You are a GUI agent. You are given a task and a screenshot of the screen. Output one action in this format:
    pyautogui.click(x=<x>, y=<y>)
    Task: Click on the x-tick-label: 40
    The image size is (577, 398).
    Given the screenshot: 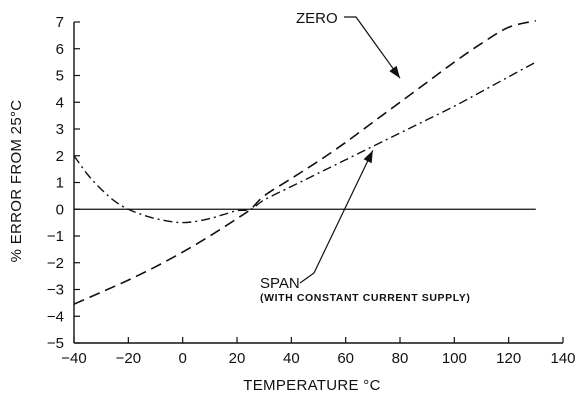 What is the action you would take?
    pyautogui.click(x=291, y=358)
    